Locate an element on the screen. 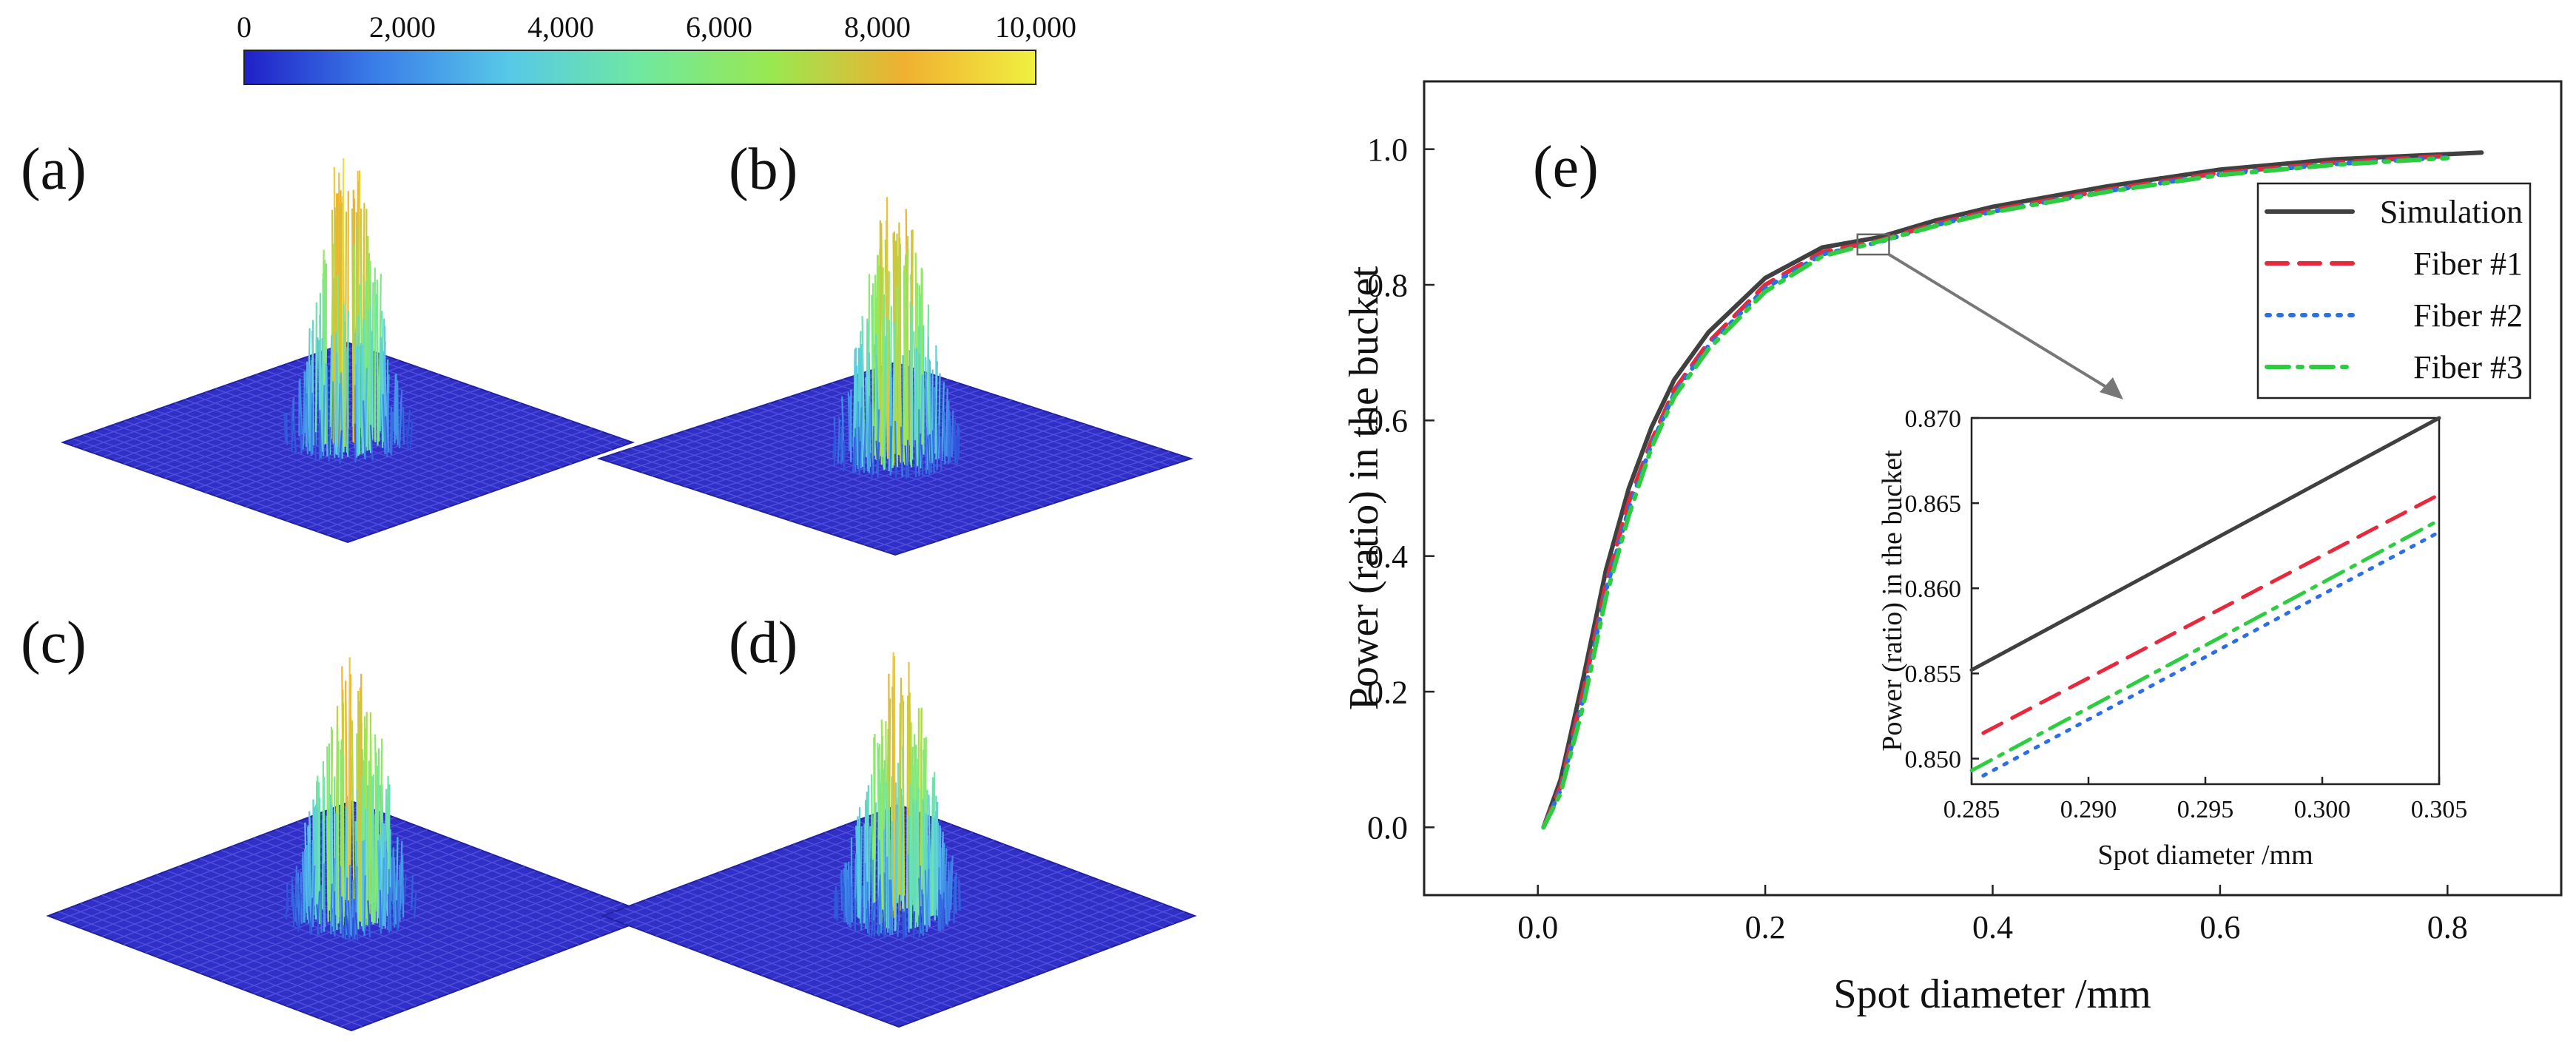  inset-x-ticks: 0.285 0.290 0.295 0.300 0.305 is located at coordinates (2205, 800).